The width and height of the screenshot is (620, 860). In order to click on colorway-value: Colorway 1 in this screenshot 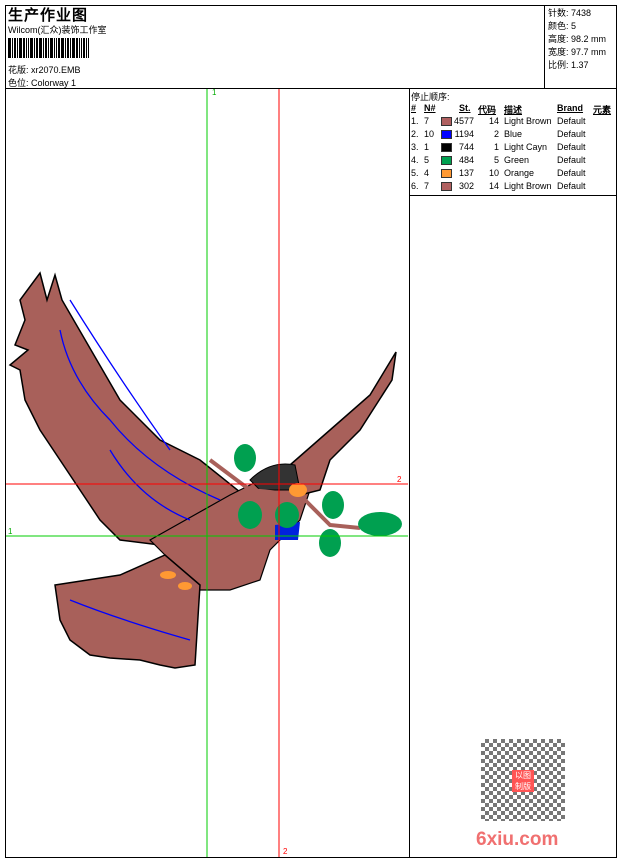, I will do `click(54, 83)`.